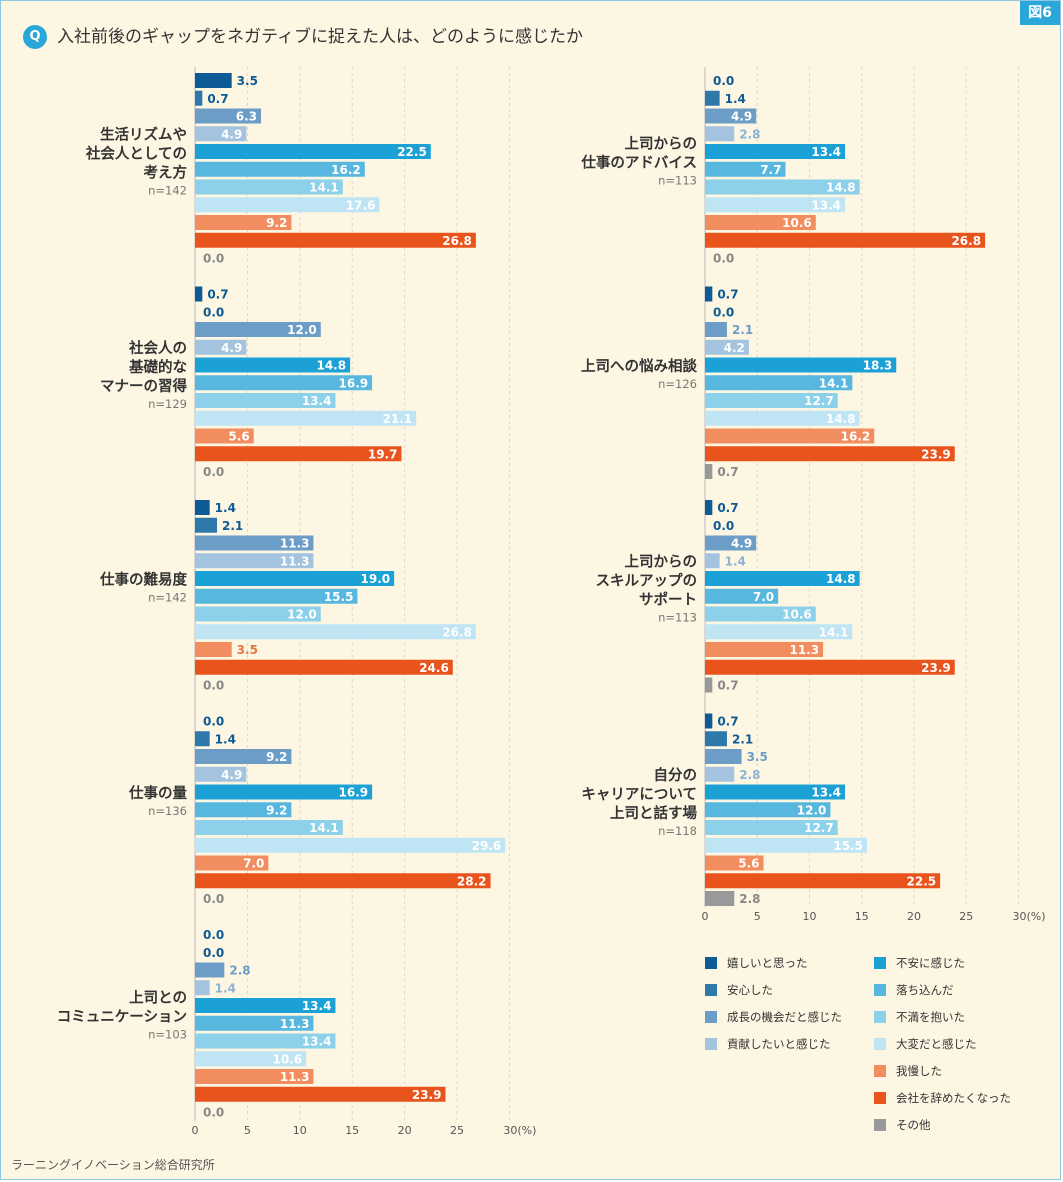  I want to click on data-label: 2.1, so click(742, 330).